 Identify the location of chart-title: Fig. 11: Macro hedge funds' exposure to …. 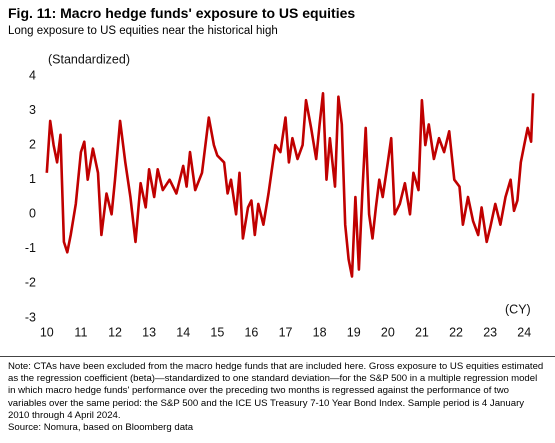
(182, 13).